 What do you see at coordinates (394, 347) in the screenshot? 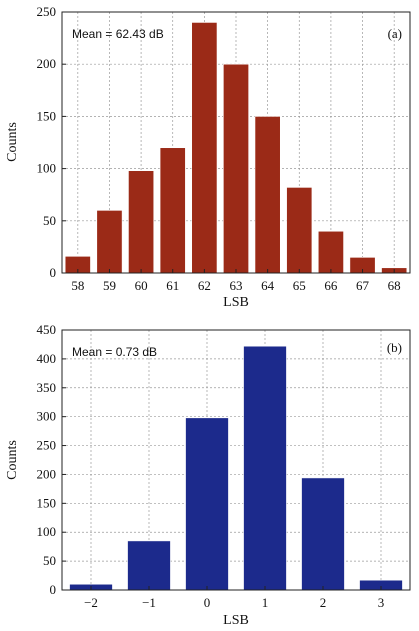
I see `panel-label: (b)` at bounding box center [394, 347].